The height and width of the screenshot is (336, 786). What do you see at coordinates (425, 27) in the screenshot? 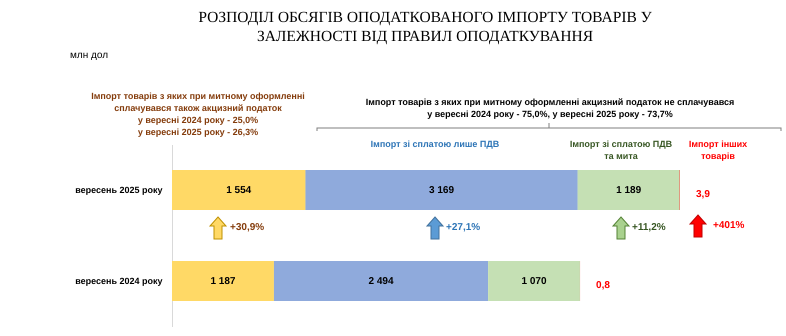
I see `chart-title: РОЗПОДІЛ ОБСЯГІВ ОПОДАТКОВАНОГО ІМПОРТУ ТОВАРІВ У ЗАЛЕЖНОСТІ ВІД ПРАВИЛ ОПОДАТКУВАННЯ` at bounding box center [425, 27].